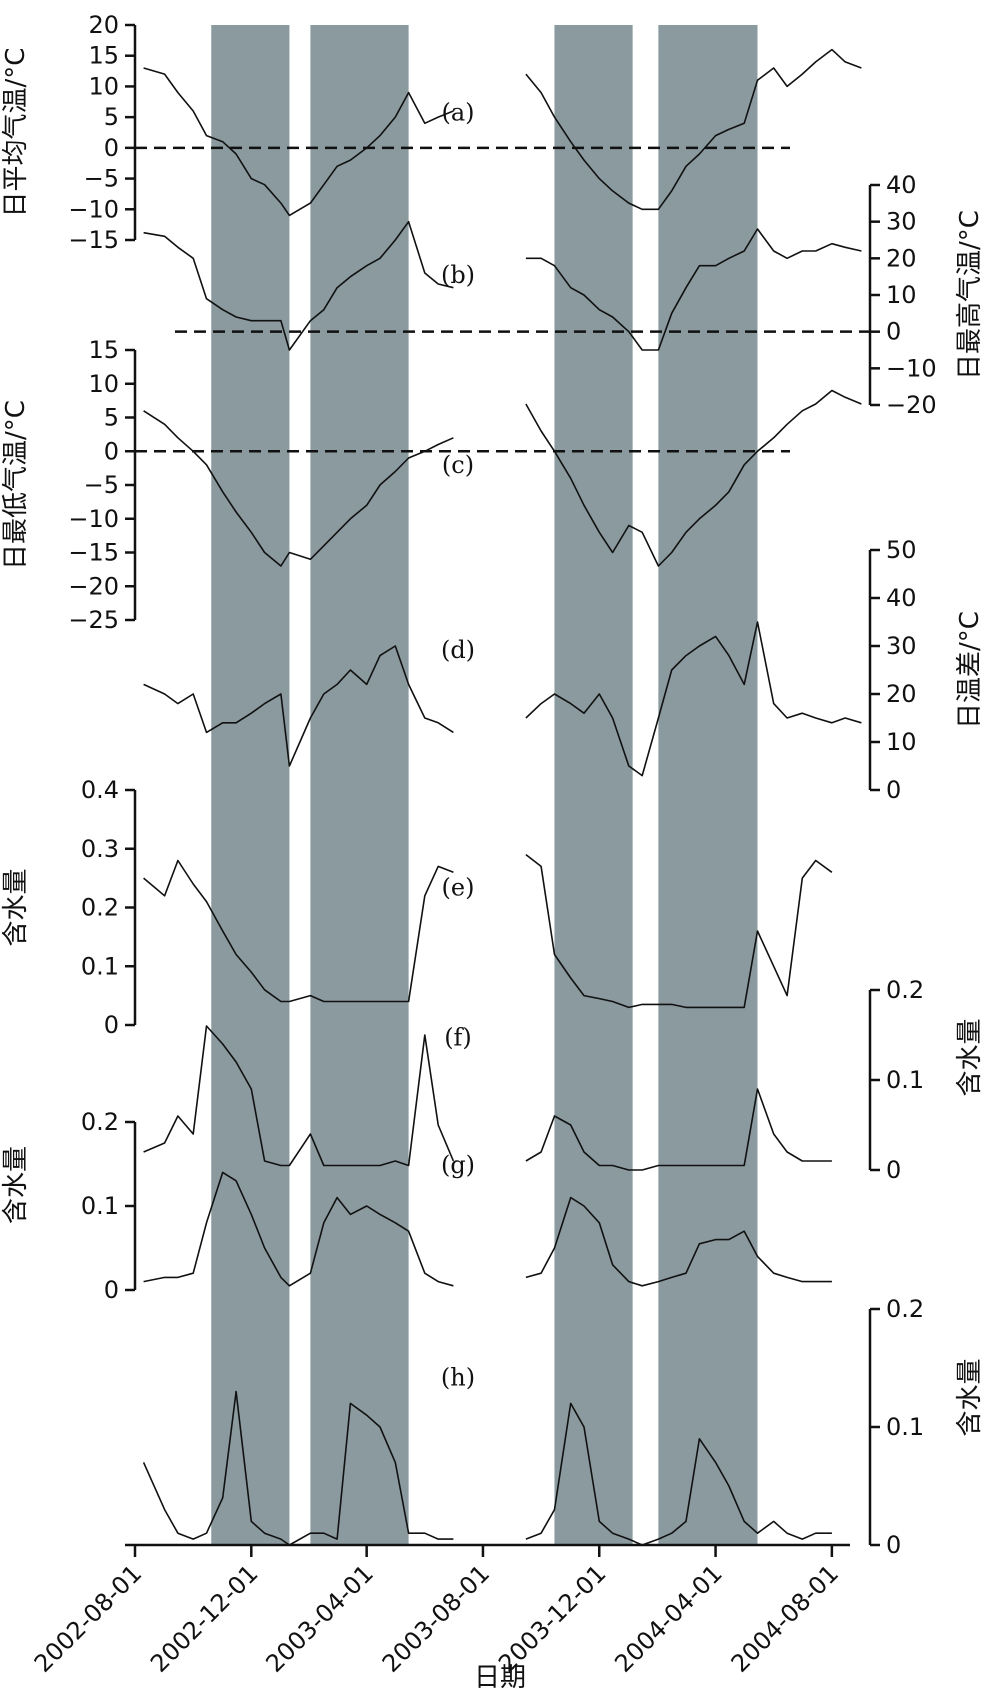 The width and height of the screenshot is (1000, 1702). Describe the element at coordinates (905, 1427) in the screenshot. I see `y-tick-label-h: 0.1` at that location.